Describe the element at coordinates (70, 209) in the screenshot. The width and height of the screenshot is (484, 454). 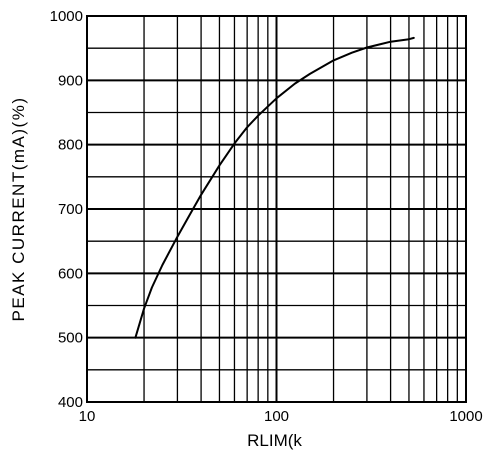
I see `y-tick-label: 700` at that location.